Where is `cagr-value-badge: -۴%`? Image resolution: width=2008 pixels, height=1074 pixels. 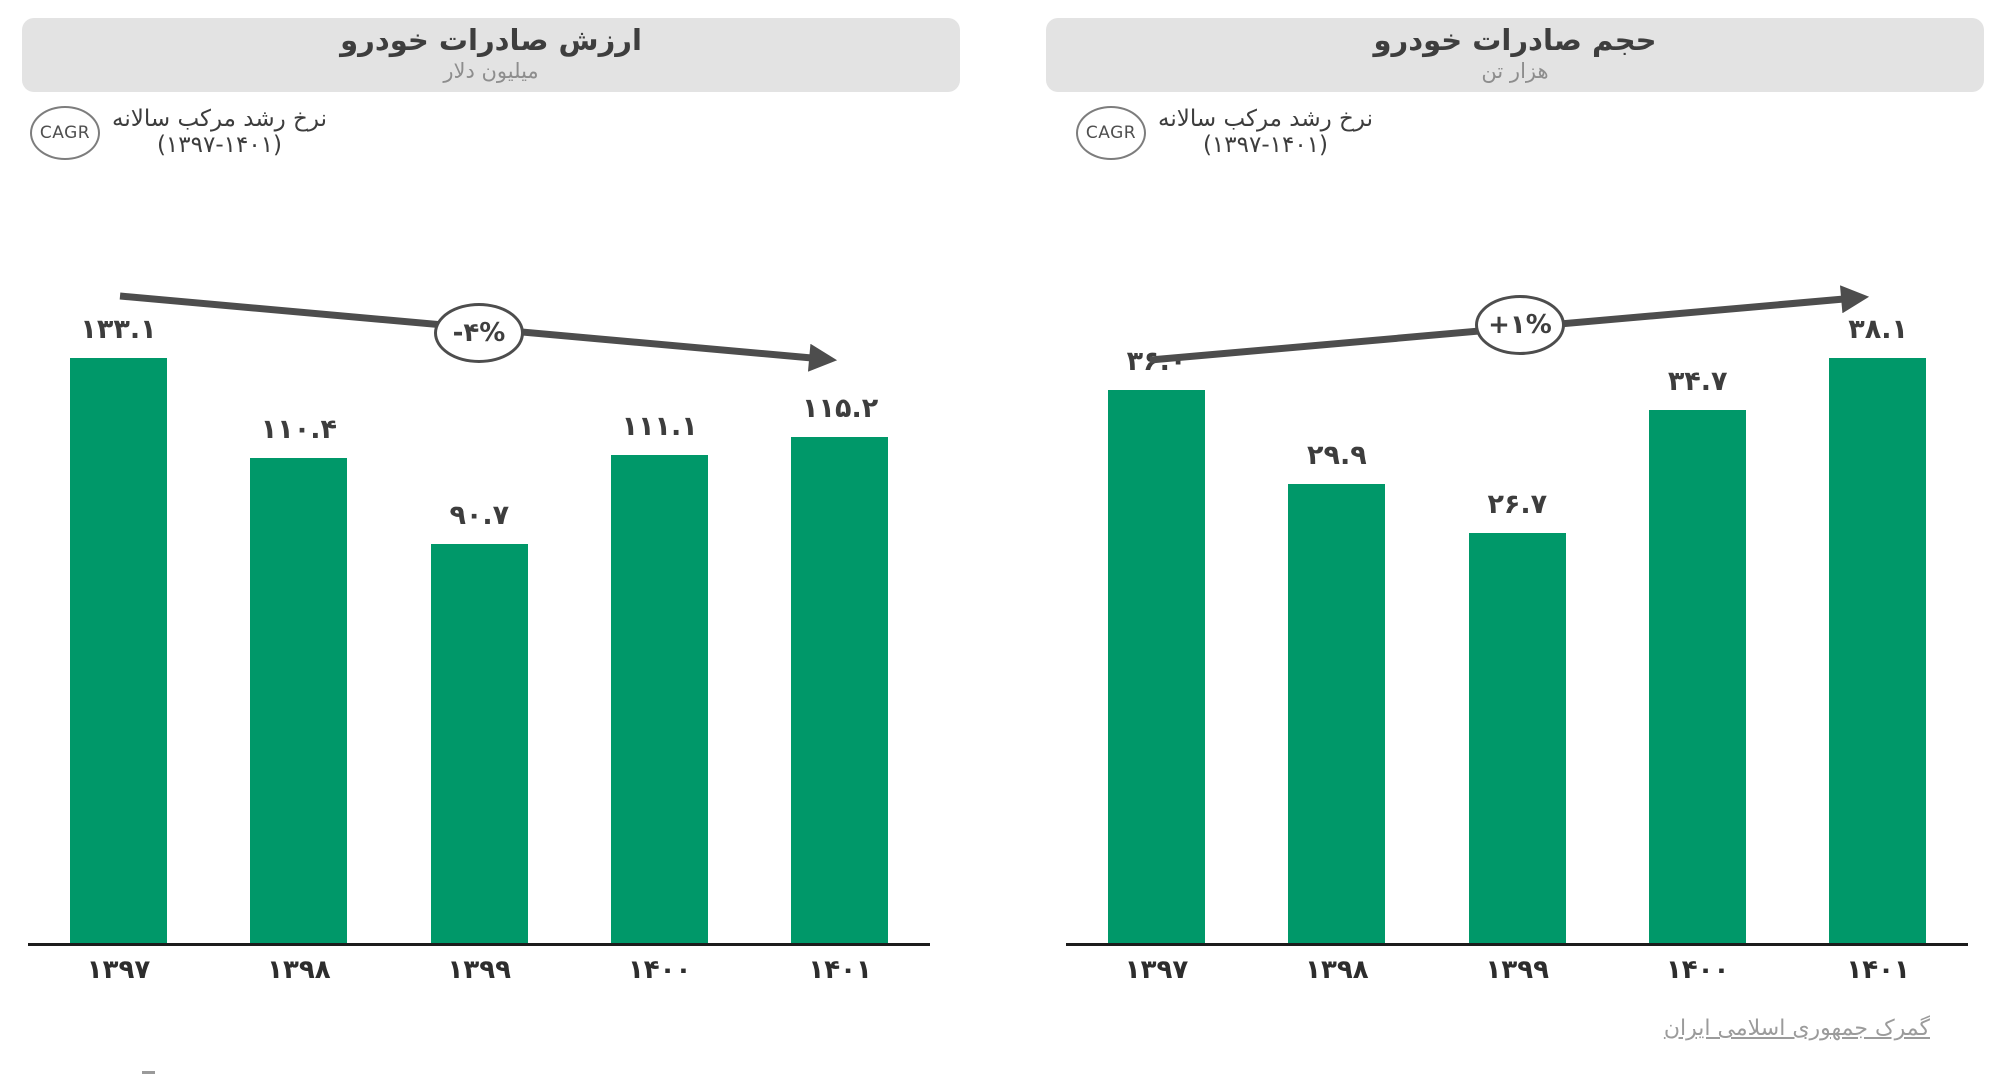 cagr-value-badge: -۴% is located at coordinates (479, 333).